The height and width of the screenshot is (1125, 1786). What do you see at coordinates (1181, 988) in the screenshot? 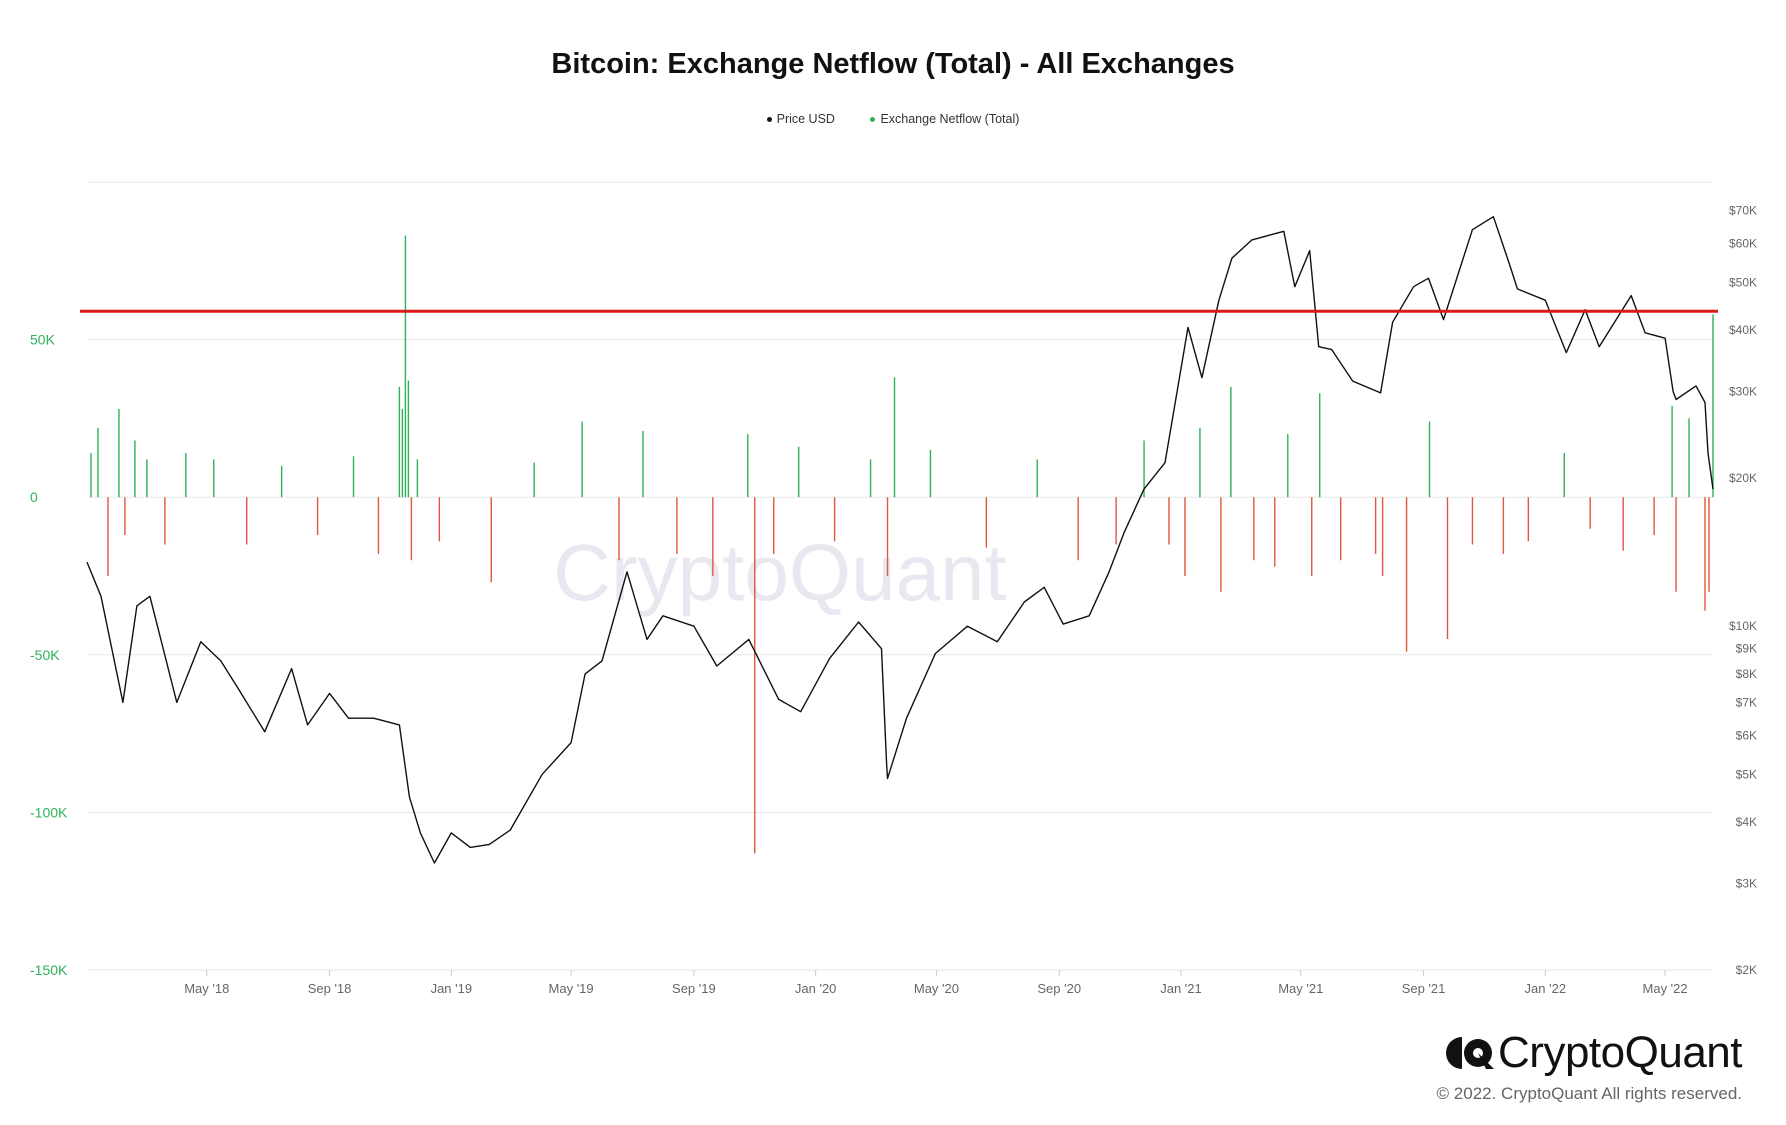
I see `x-axis-tick-label: Jan '21` at bounding box center [1181, 988].